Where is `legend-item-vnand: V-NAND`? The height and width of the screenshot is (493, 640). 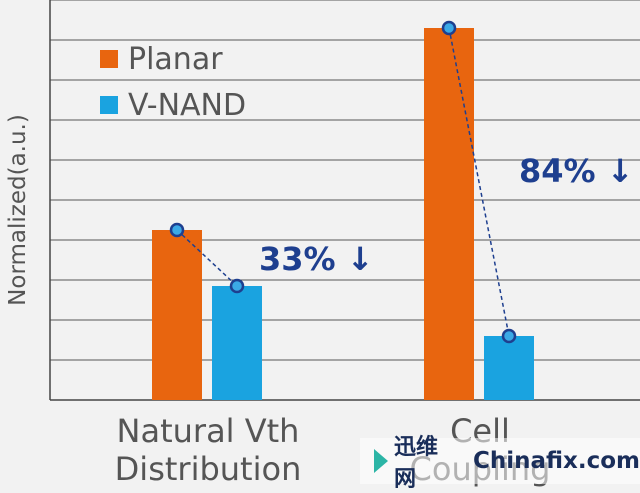 legend-item-vnand: V-NAND is located at coordinates (173, 105).